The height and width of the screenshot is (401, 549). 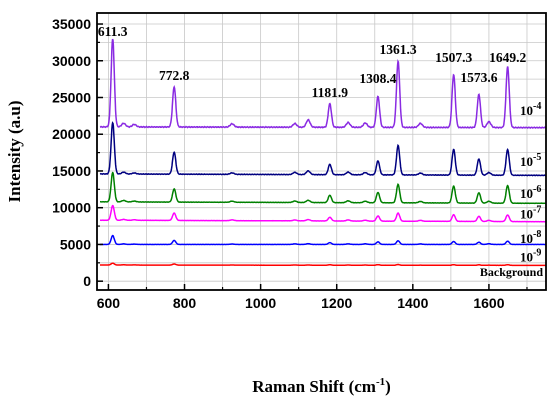 I want to click on y-tick-label: 0, so click(x=87, y=281).